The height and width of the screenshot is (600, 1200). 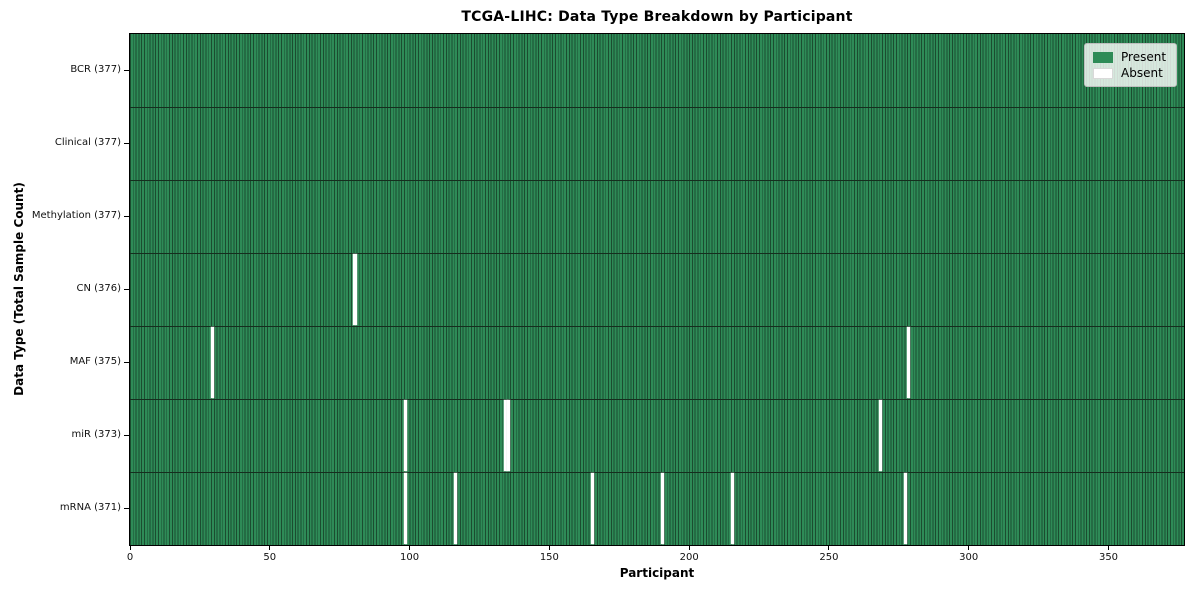 I want to click on legend-label-absent: Absent, so click(x=1142, y=73).